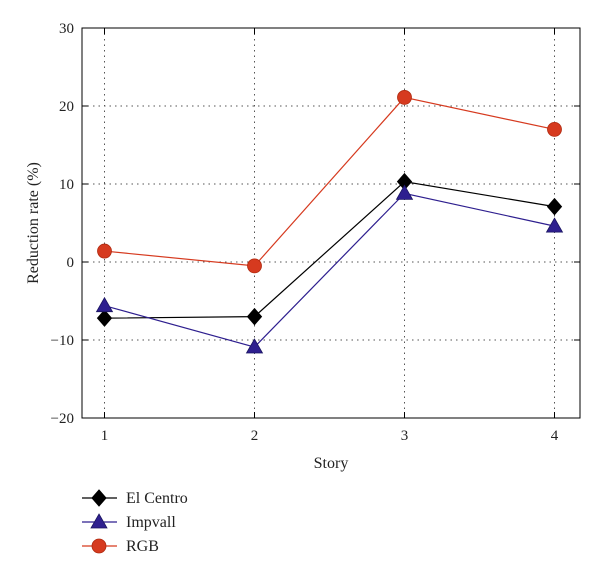 This screenshot has height=577, width=600. What do you see at coordinates (405, 436) in the screenshot?
I see `x-tick-label: 3` at bounding box center [405, 436].